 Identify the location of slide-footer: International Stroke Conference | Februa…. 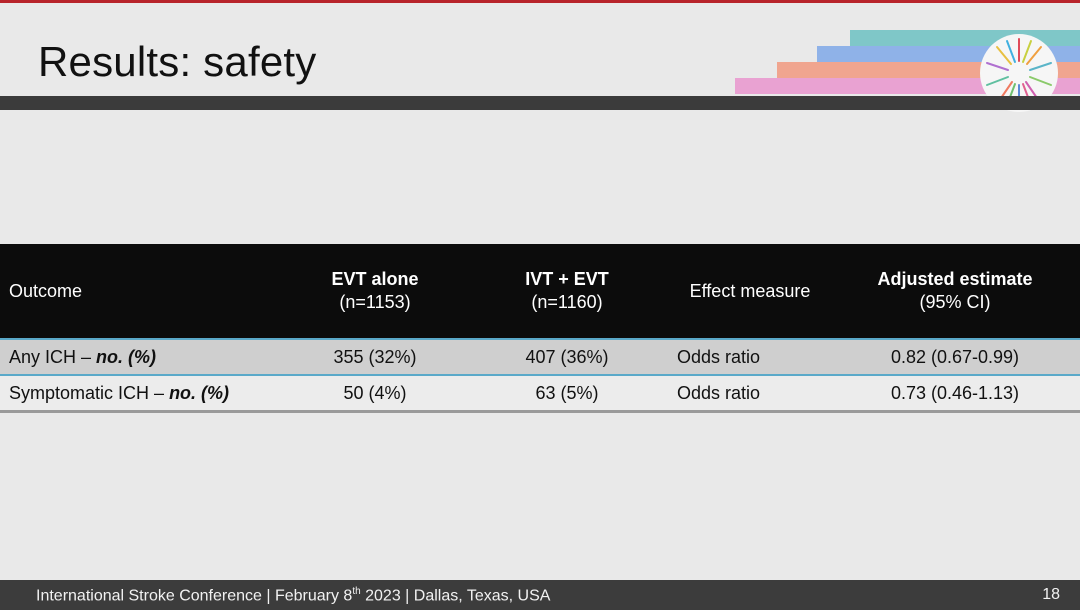
(540, 595).